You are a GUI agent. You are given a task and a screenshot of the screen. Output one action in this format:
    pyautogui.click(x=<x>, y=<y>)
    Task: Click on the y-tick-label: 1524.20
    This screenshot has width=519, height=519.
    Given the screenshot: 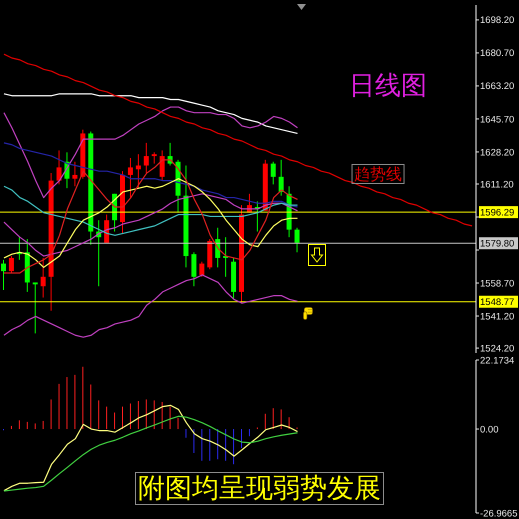 What is the action you would take?
    pyautogui.click(x=497, y=348)
    